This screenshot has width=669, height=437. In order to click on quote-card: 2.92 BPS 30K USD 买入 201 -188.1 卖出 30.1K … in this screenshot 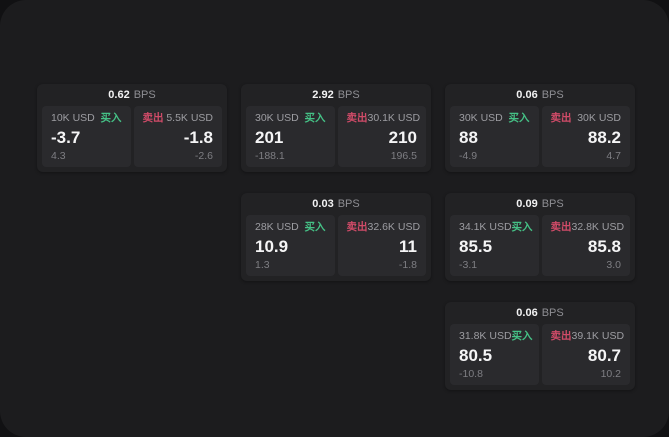, I will do `click(336, 128)`.